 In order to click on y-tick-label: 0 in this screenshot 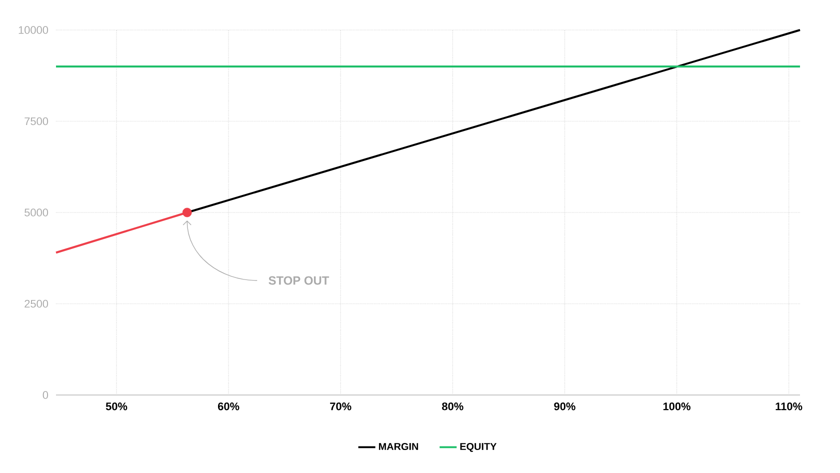, I will do `click(45, 395)`.